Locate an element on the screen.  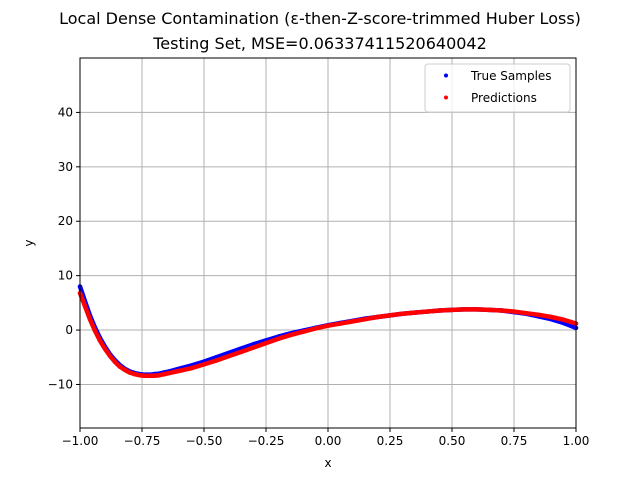
y-tick-label: 30 is located at coordinates (65, 167).